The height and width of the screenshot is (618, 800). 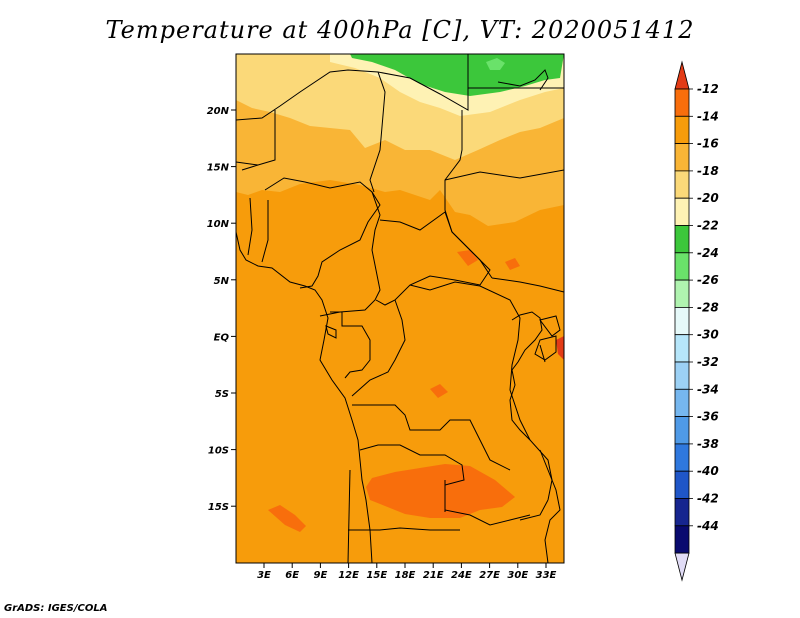 I want to click on colorbar-label: -22, so click(x=708, y=226).